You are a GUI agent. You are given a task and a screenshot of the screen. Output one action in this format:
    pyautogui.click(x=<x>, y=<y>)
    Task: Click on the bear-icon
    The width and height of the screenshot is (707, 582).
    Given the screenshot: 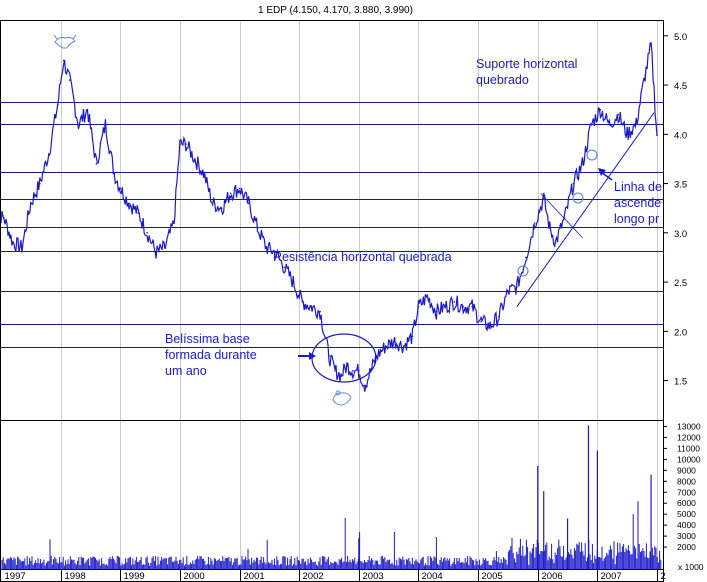 What is the action you would take?
    pyautogui.click(x=342, y=398)
    